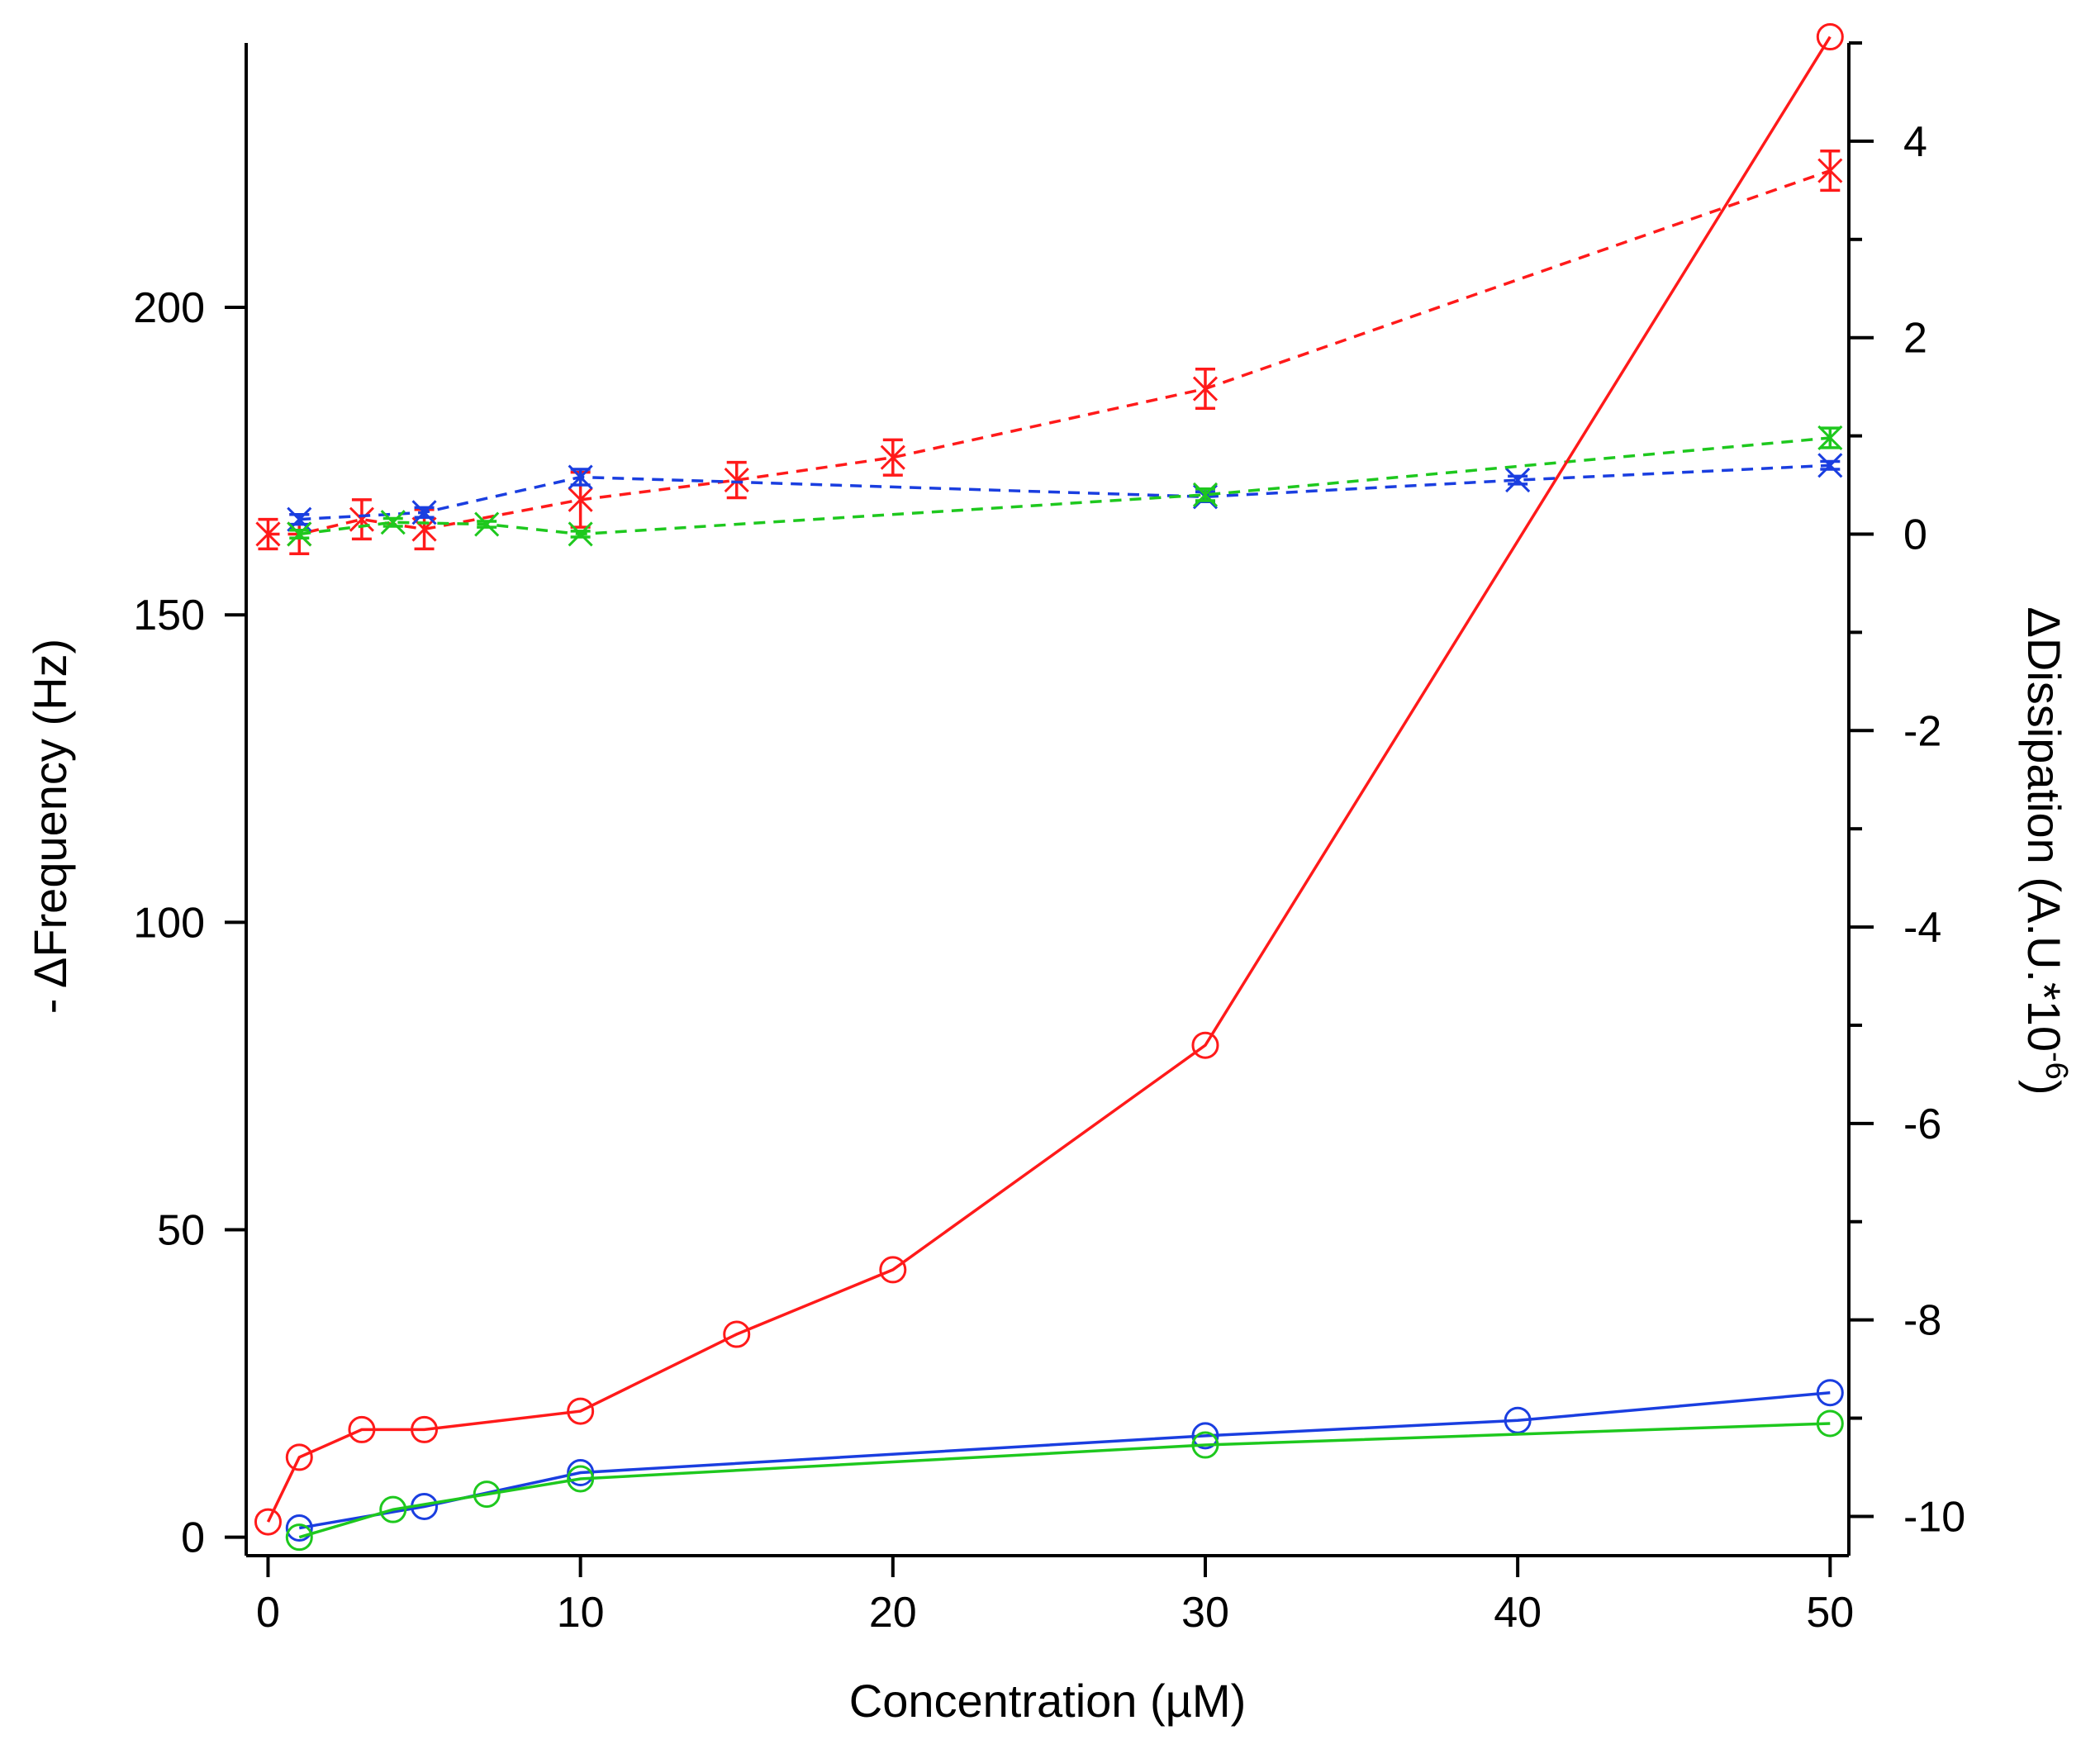  What do you see at coordinates (169, 923) in the screenshot?
I see `y-left-tick-label: 100` at bounding box center [169, 923].